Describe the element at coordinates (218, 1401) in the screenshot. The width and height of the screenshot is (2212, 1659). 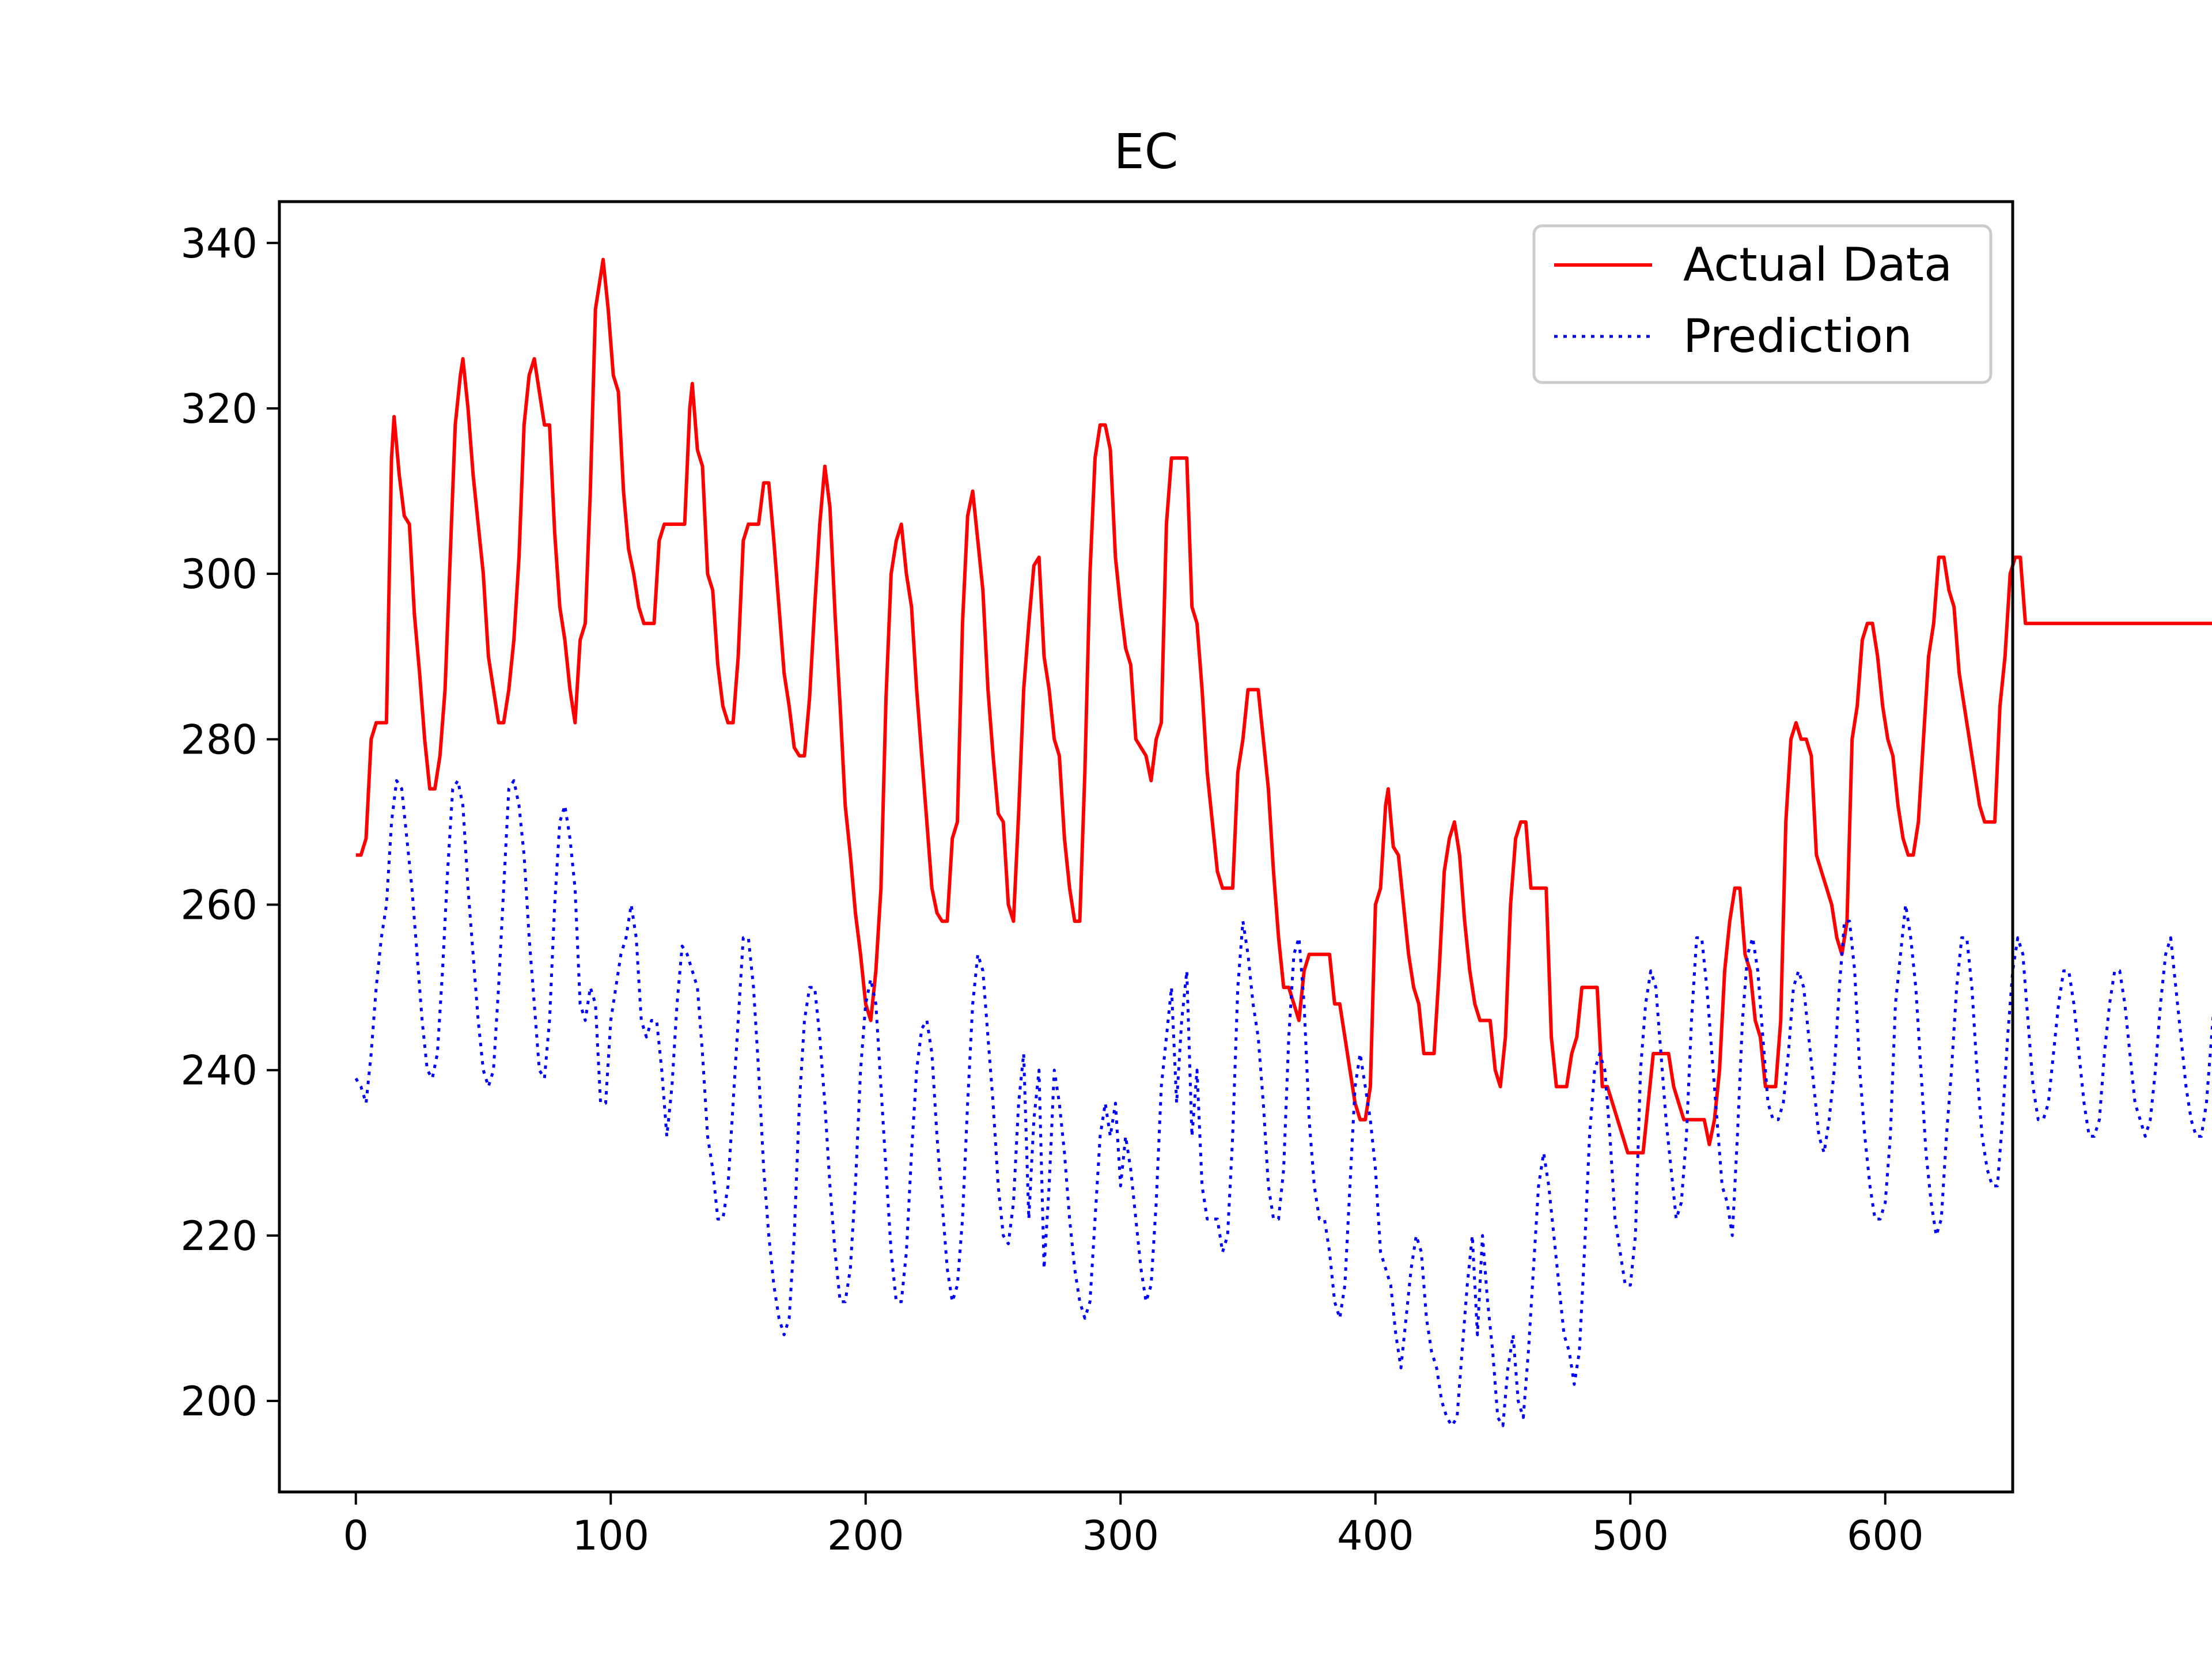
I see `y-tick-label: 200` at that location.